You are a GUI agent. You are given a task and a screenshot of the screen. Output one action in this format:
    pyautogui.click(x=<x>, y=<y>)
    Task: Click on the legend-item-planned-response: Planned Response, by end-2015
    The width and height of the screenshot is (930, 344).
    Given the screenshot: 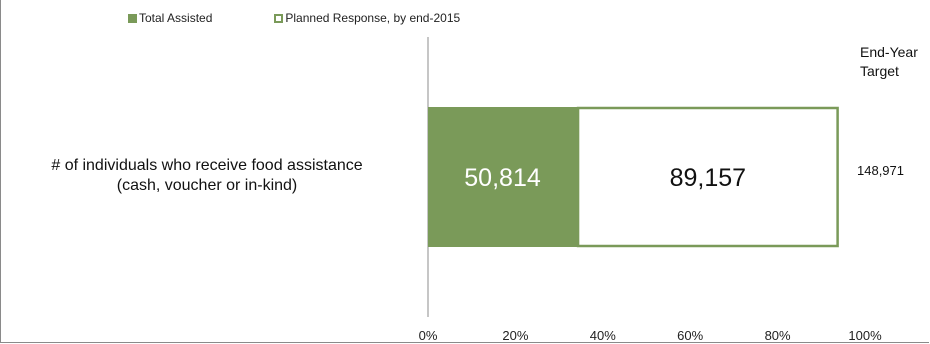 What is the action you would take?
    pyautogui.click(x=367, y=18)
    